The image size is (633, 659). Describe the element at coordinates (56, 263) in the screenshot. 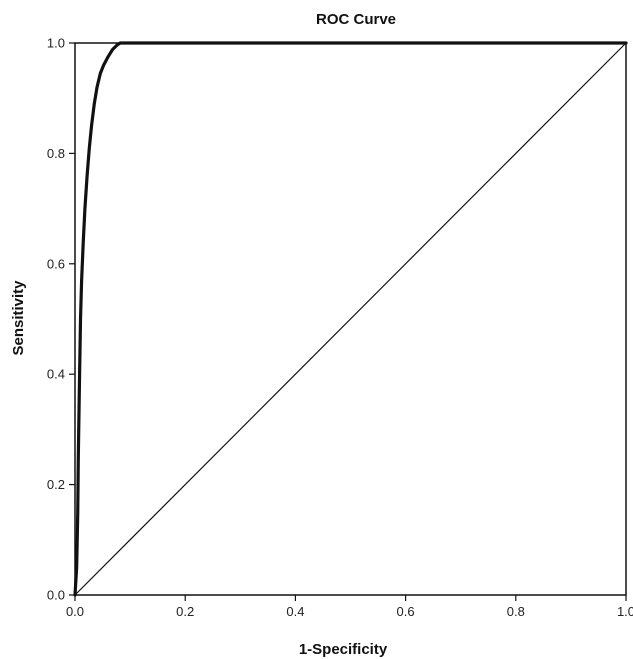

I see `y-tick-label: 0.6` at that location.